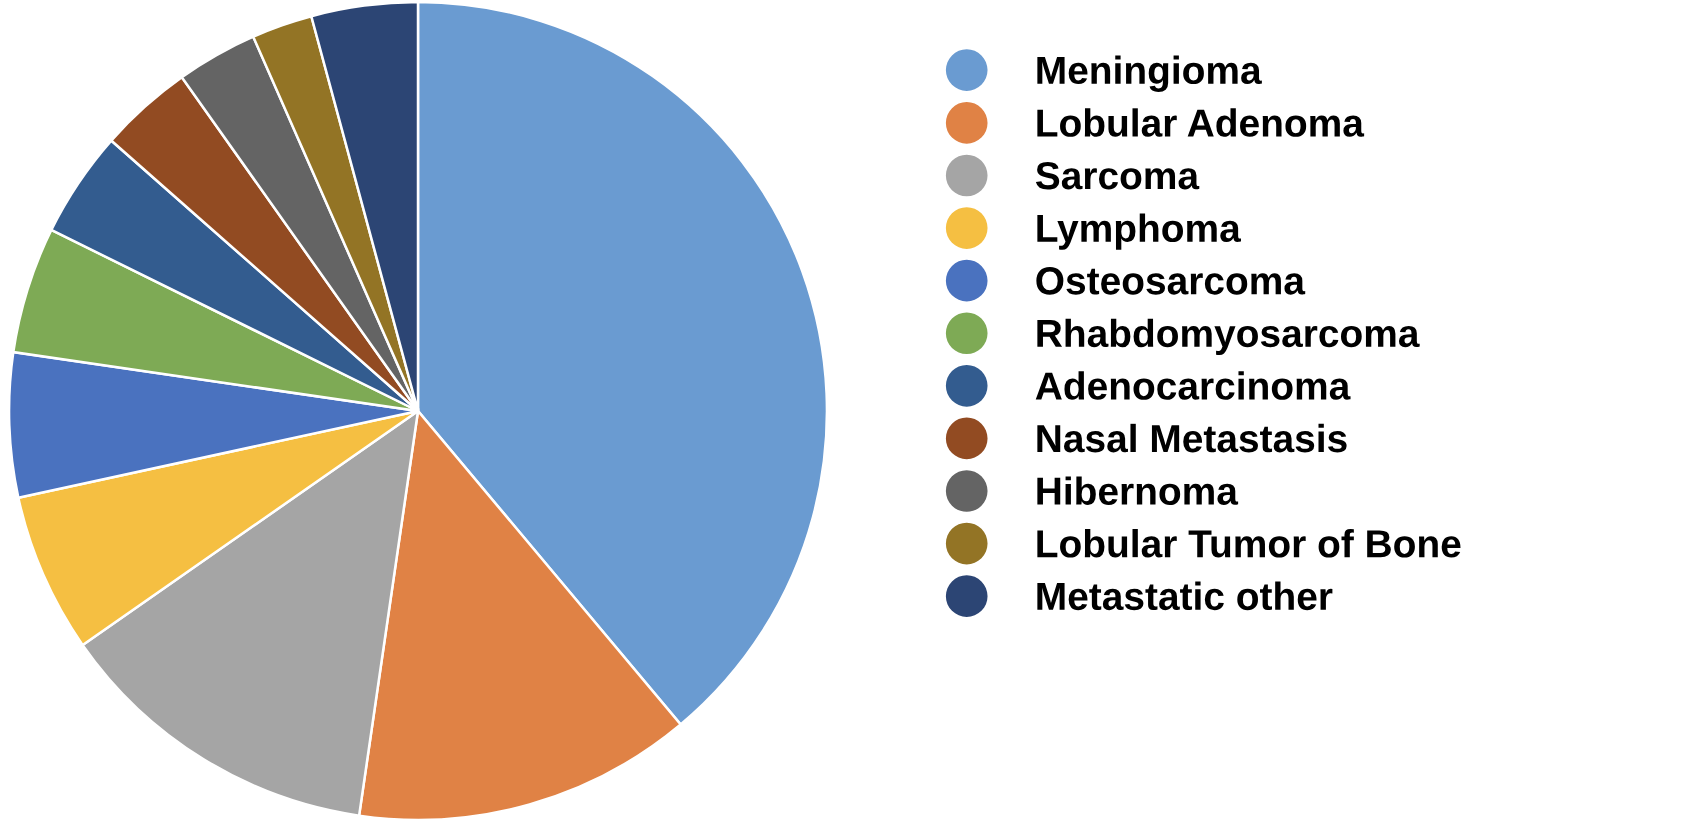 The image size is (1687, 822). What do you see at coordinates (1249, 543) in the screenshot?
I see `legend-label: Lobular Tumor of Bone` at bounding box center [1249, 543].